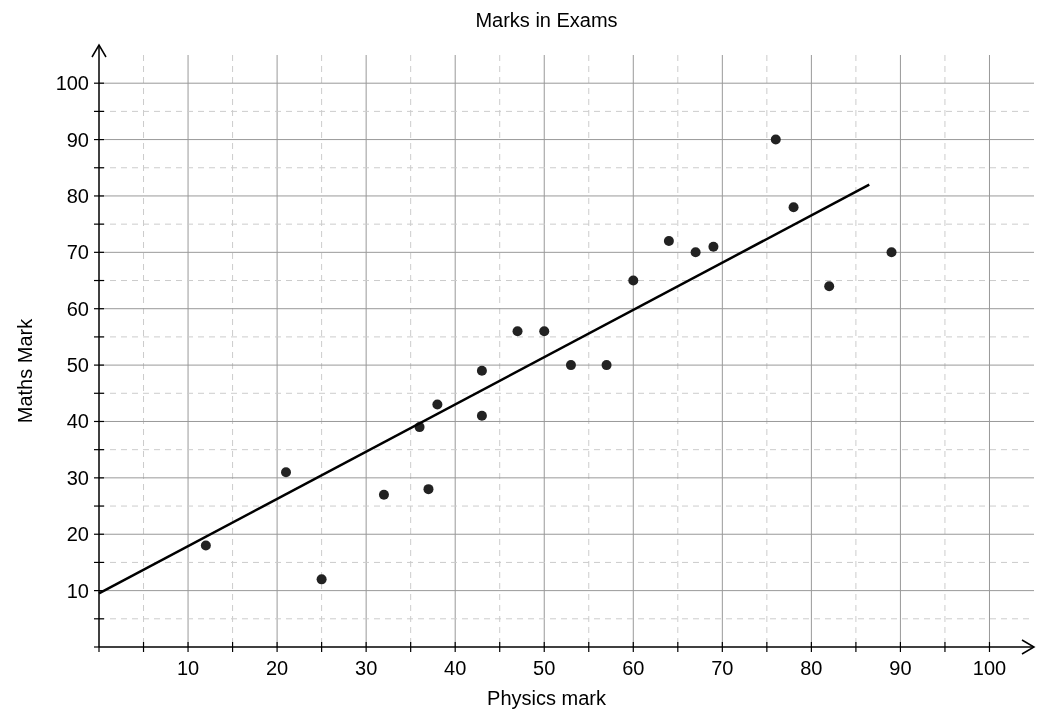 The height and width of the screenshot is (713, 1042). Describe the element at coordinates (77, 590) in the screenshot. I see `y-tick-label: 10` at that location.